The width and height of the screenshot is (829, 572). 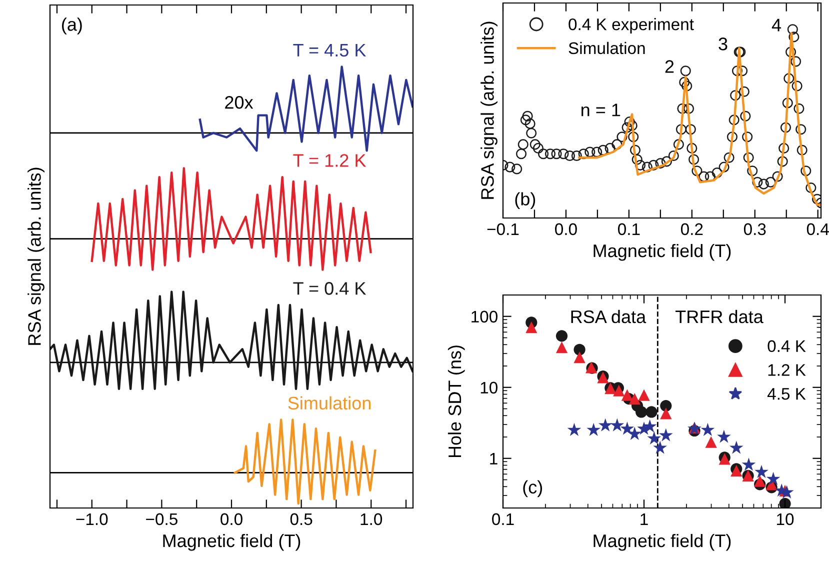 I want to click on series-label: T = 0.4 K, so click(x=329, y=288).